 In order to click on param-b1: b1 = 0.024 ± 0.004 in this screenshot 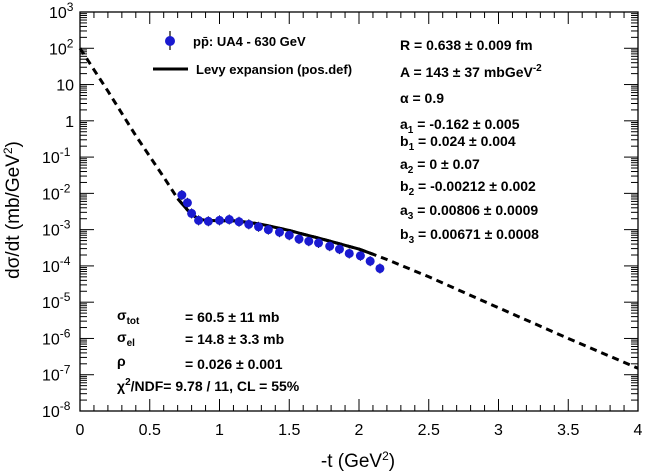, I will do `click(458, 143)`.